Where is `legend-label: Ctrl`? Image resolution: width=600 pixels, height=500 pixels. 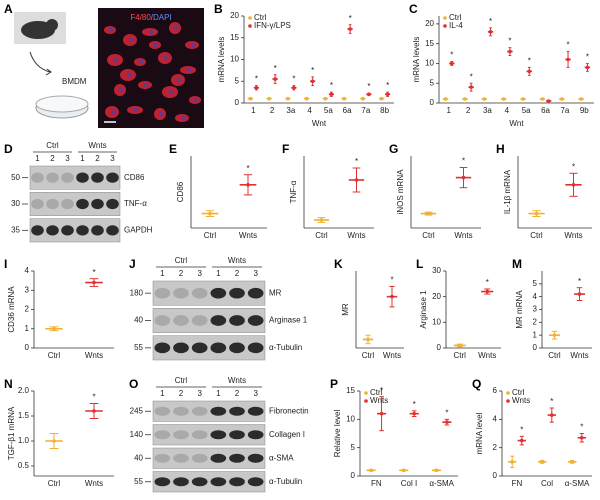 legend-label: Ctrl is located at coordinates (260, 17).